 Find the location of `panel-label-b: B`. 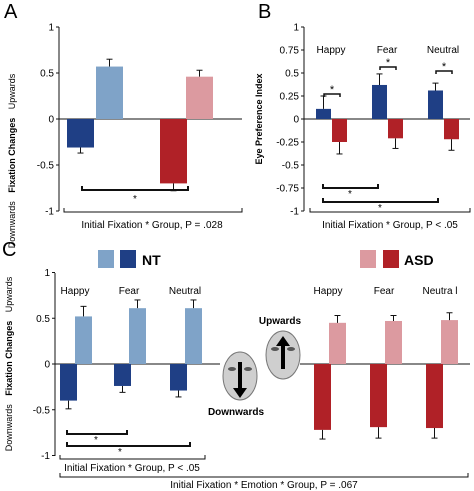

panel-label-b: B is located at coordinates (264, 12).